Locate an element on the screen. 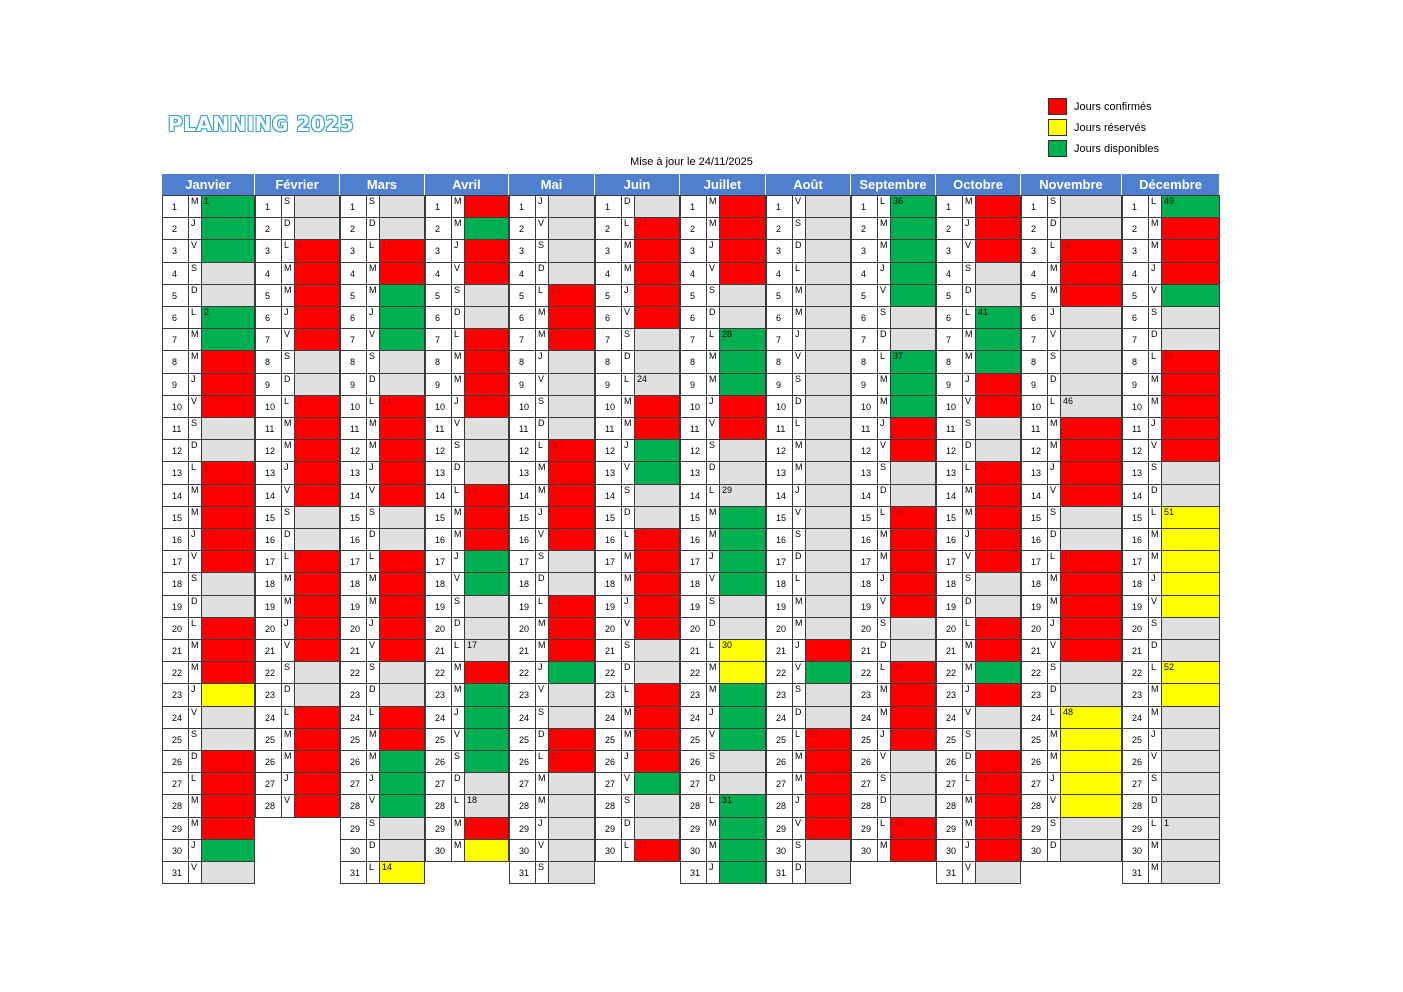 Image resolution: width=1403 pixels, height=992 pixels. day-status-cell: 37 is located at coordinates (913, 362).